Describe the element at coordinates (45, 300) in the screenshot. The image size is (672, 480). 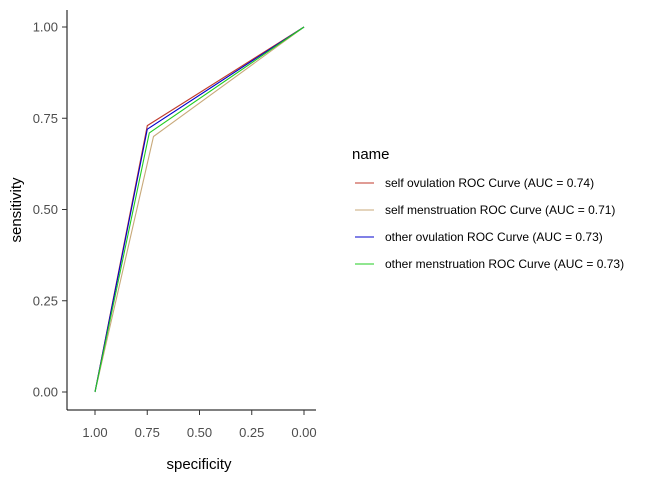
I see `y-tick-label: 0.25` at that location.